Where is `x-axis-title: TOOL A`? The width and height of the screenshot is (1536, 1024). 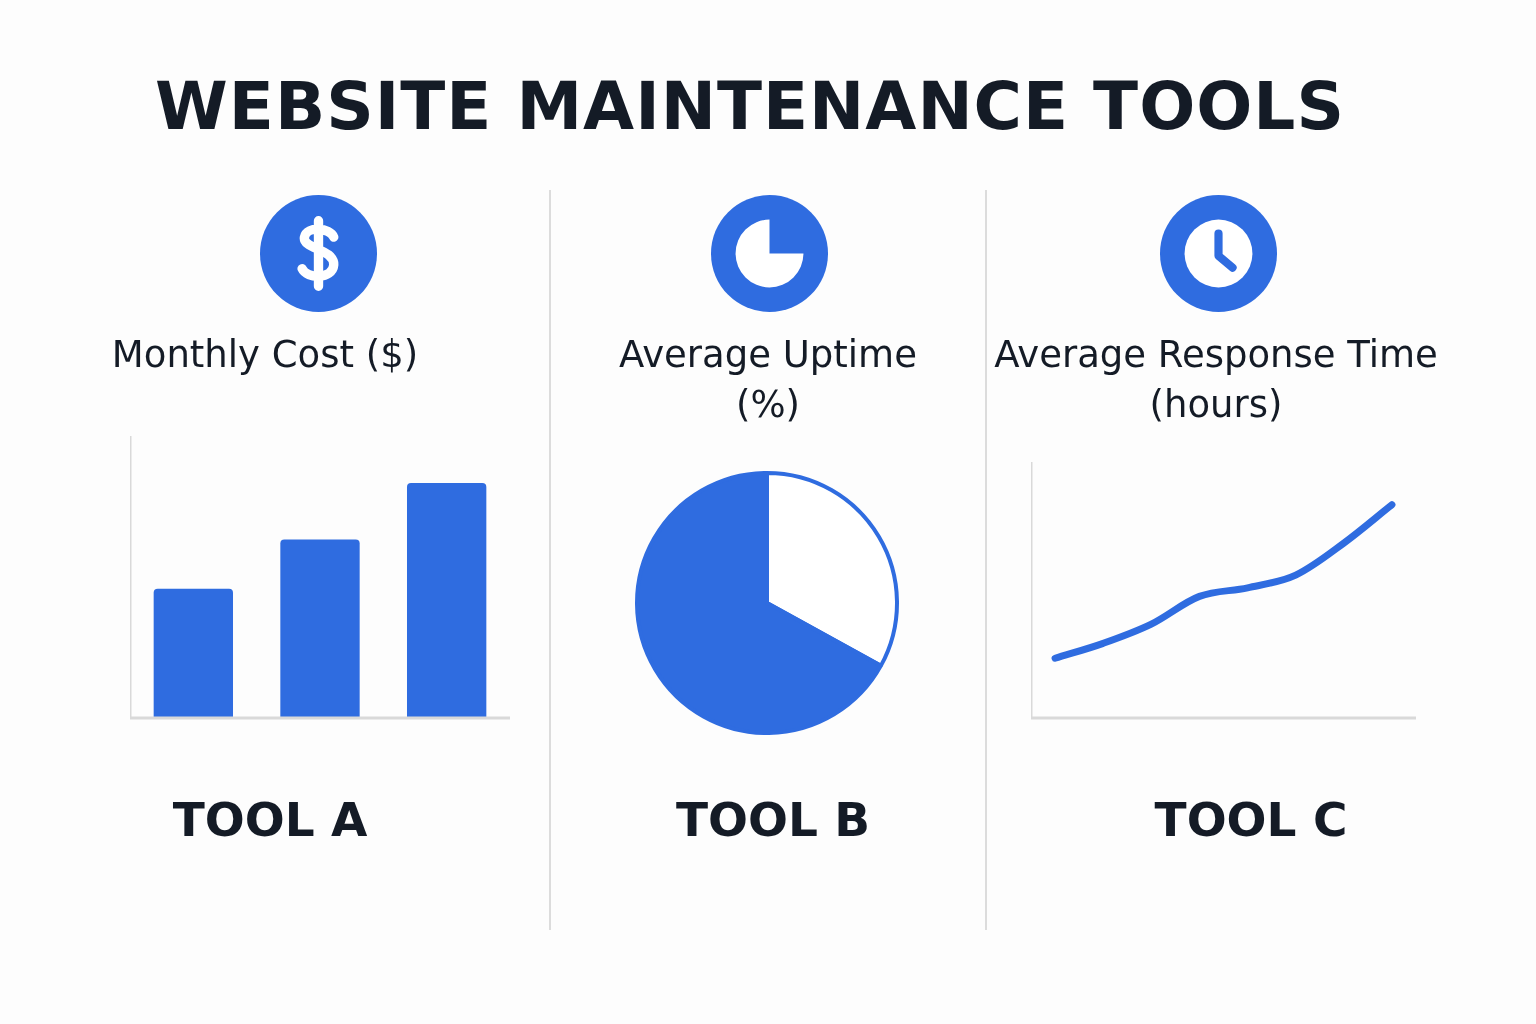
x-axis-title: TOOL A is located at coordinates (270, 819).